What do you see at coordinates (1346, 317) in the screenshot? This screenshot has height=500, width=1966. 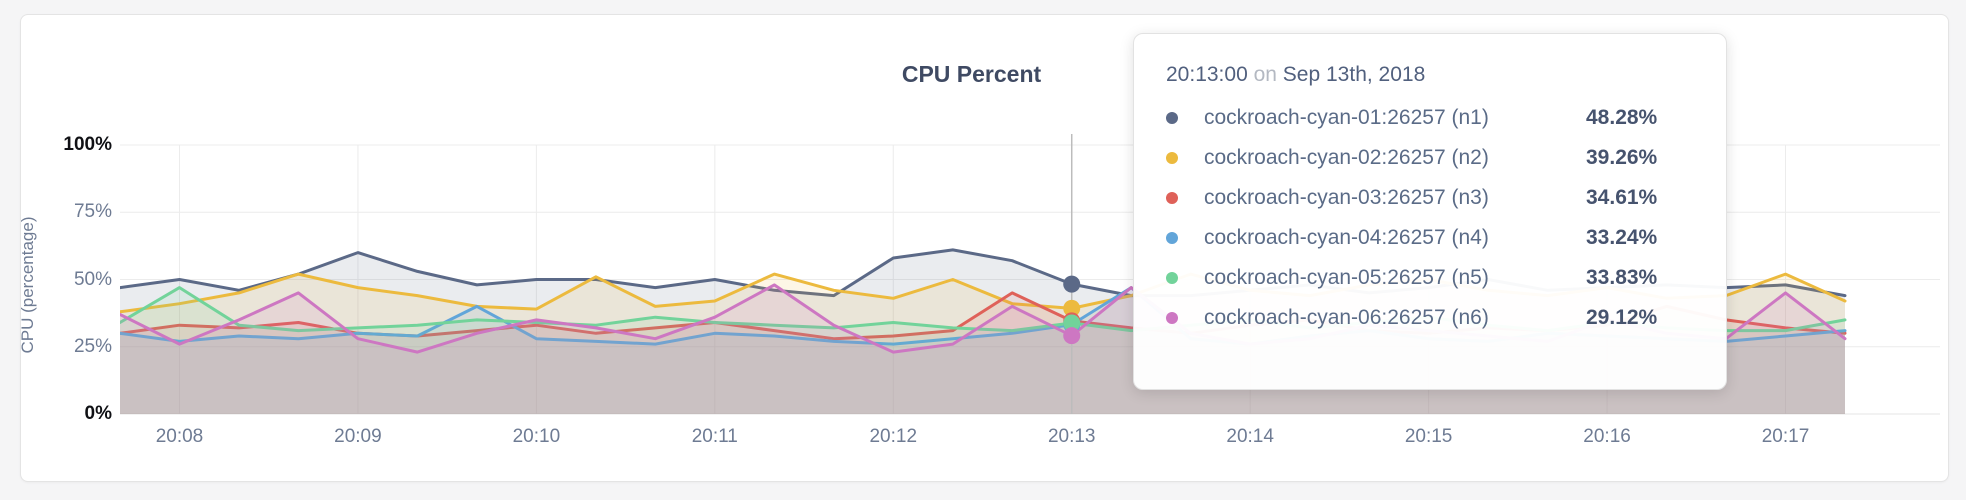 I see `series-name: cockroach-cyan-06:26257 (n6)` at bounding box center [1346, 317].